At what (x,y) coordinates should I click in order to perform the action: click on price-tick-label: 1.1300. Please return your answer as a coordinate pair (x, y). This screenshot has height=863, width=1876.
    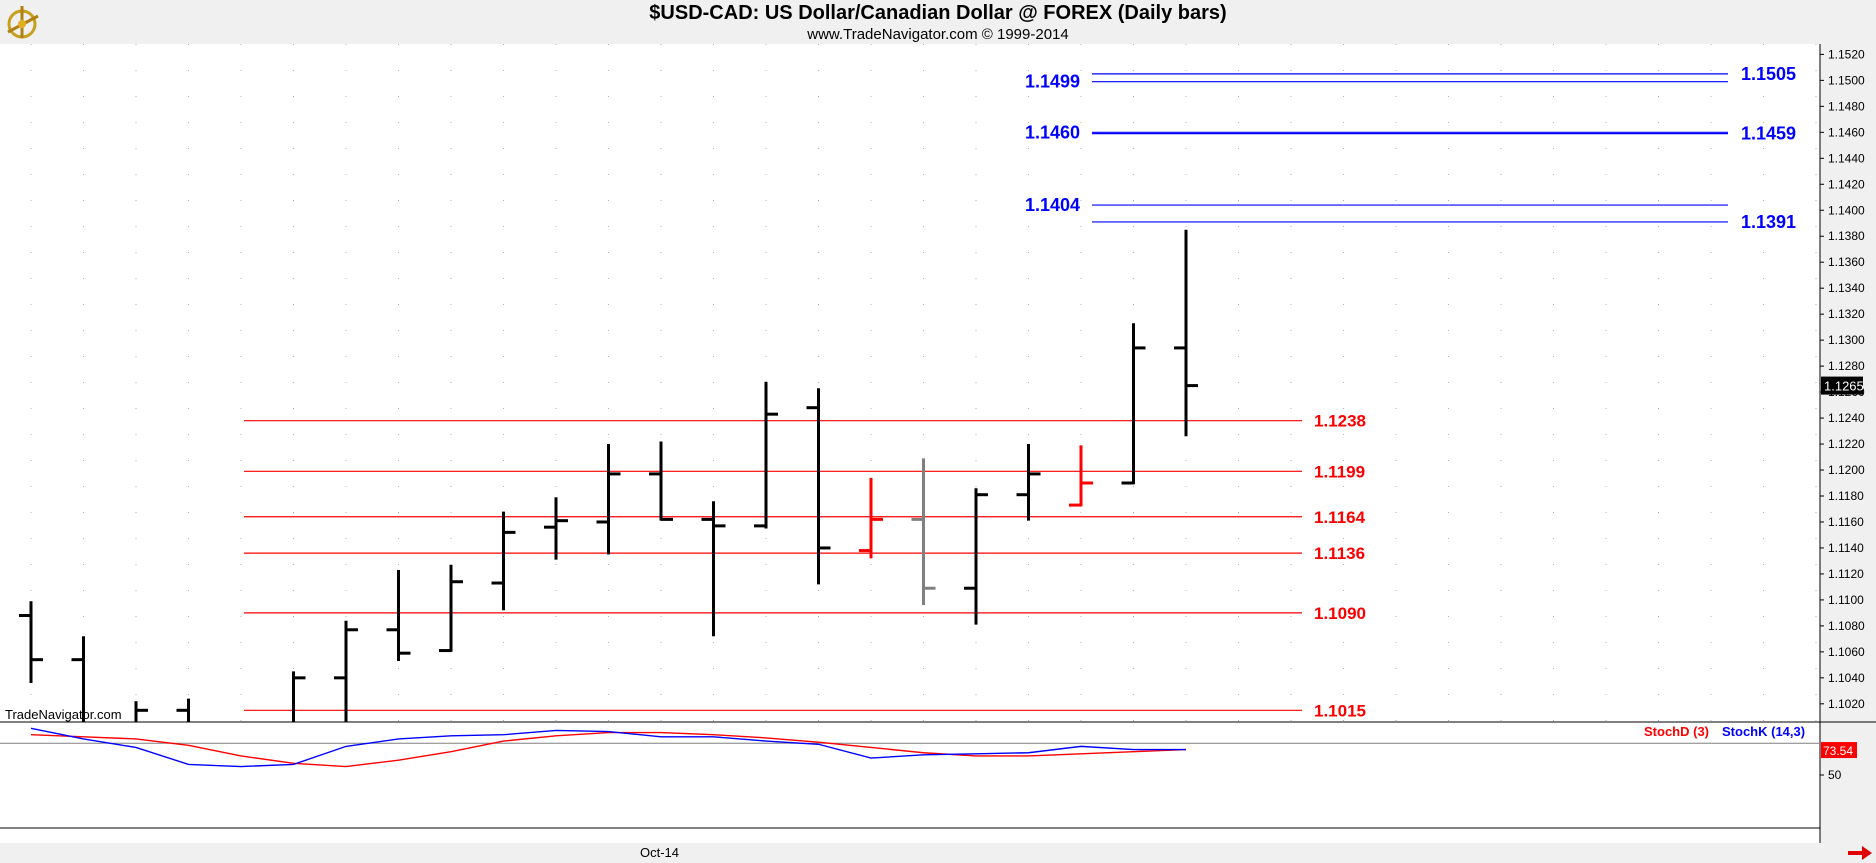
    Looking at the image, I should click on (1846, 340).